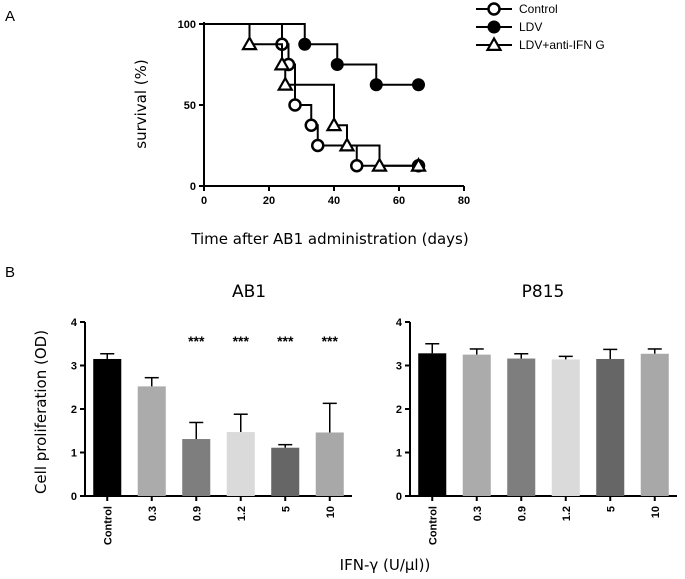 This screenshot has height=579, width=685. What do you see at coordinates (530, 27) in the screenshot?
I see `legend-label-2: LDV` at bounding box center [530, 27].